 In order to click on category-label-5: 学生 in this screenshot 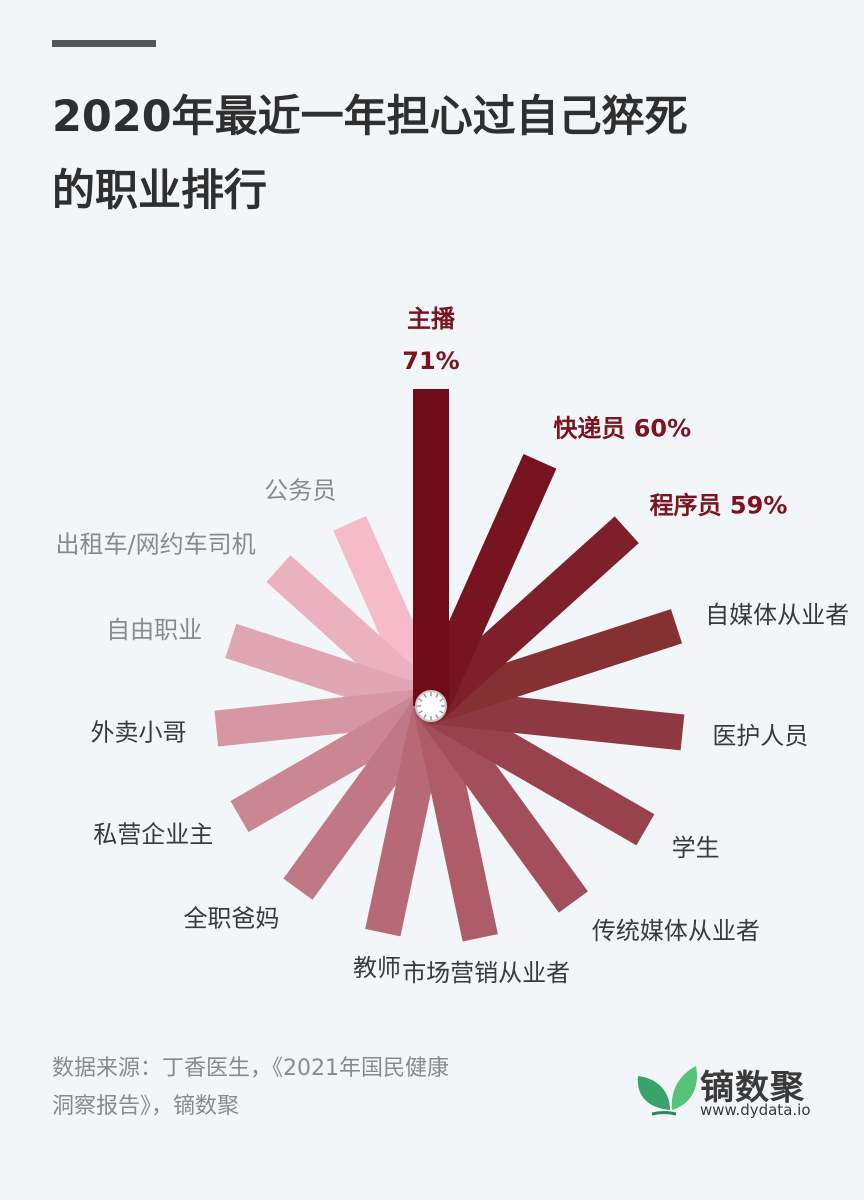, I will do `click(696, 848)`.